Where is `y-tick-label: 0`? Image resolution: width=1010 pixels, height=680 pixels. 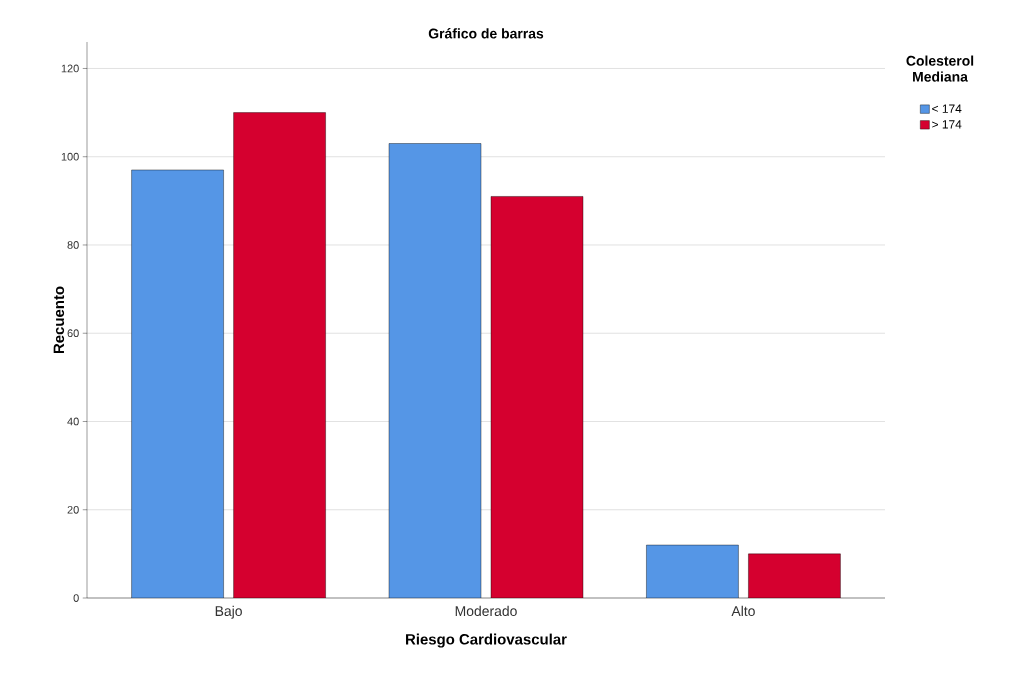 y-tick-label: 0 is located at coordinates (76, 598).